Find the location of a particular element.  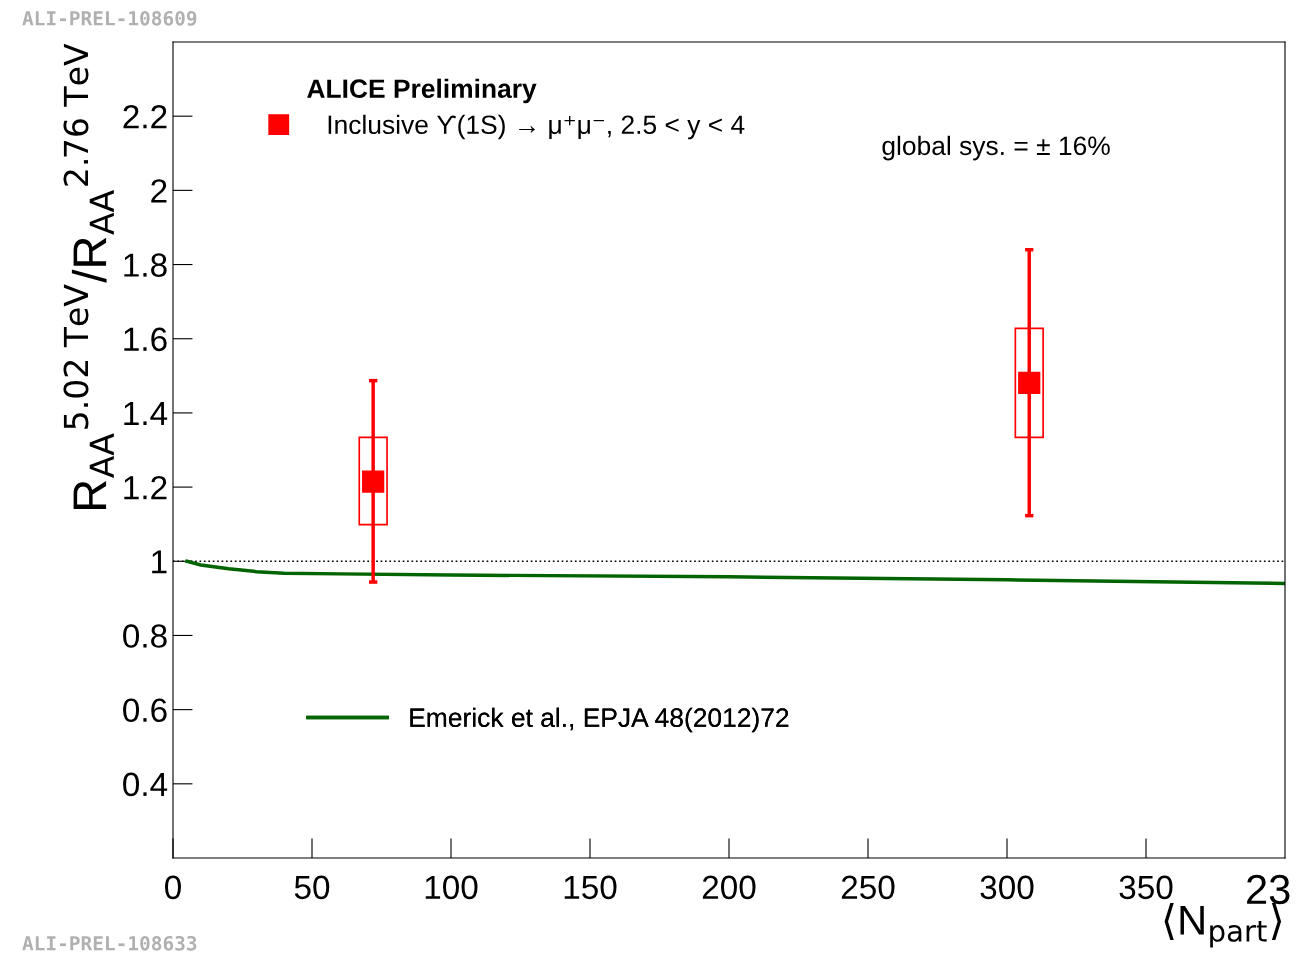

text: ALI-PREL-108609 is located at coordinates (109, 18).